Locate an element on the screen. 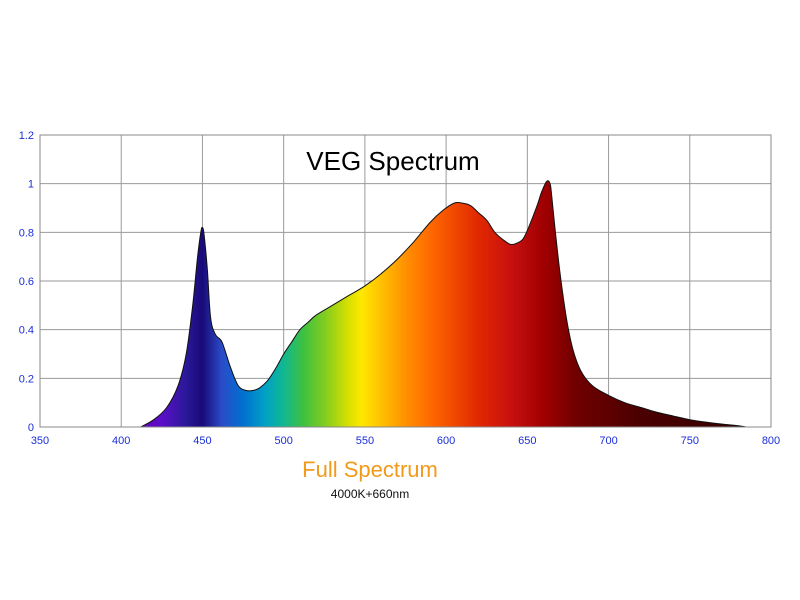 The width and height of the screenshot is (800, 600). x-axis-ticks: 350 400 450 500 550 600 650 700 750 800 is located at coordinates (405, 441).